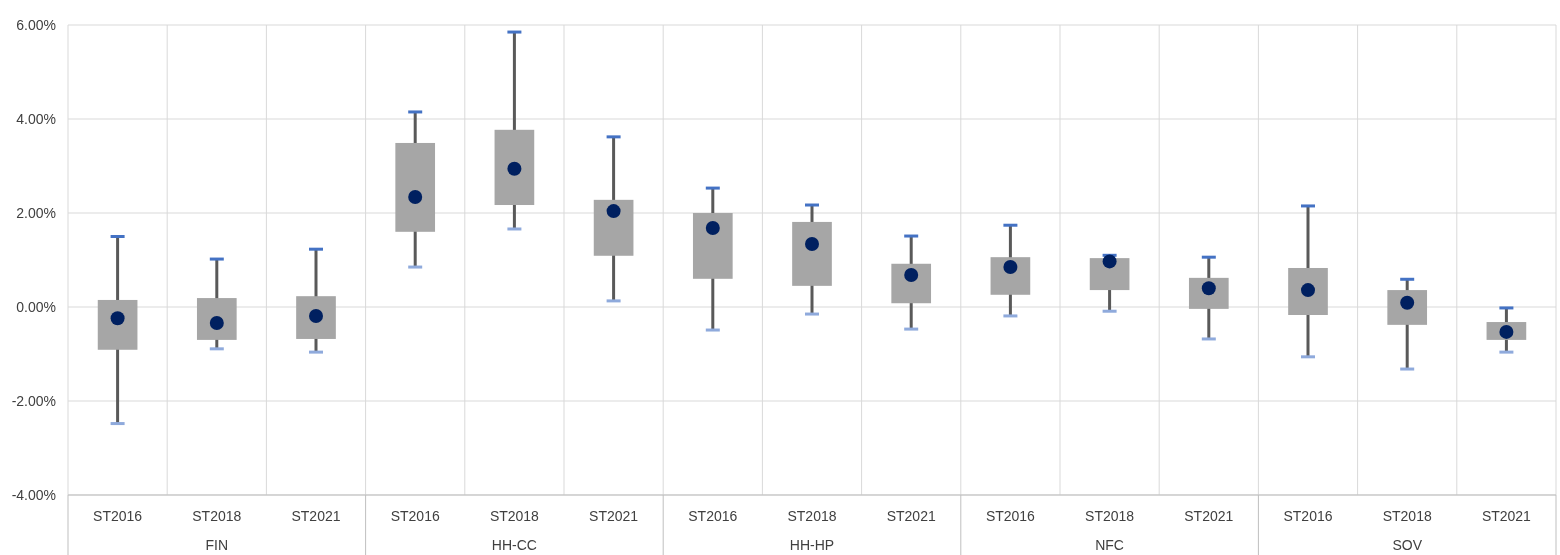 This screenshot has width=1560, height=555. Describe the element at coordinates (1407, 545) in the screenshot. I see `text: SOV` at that location.